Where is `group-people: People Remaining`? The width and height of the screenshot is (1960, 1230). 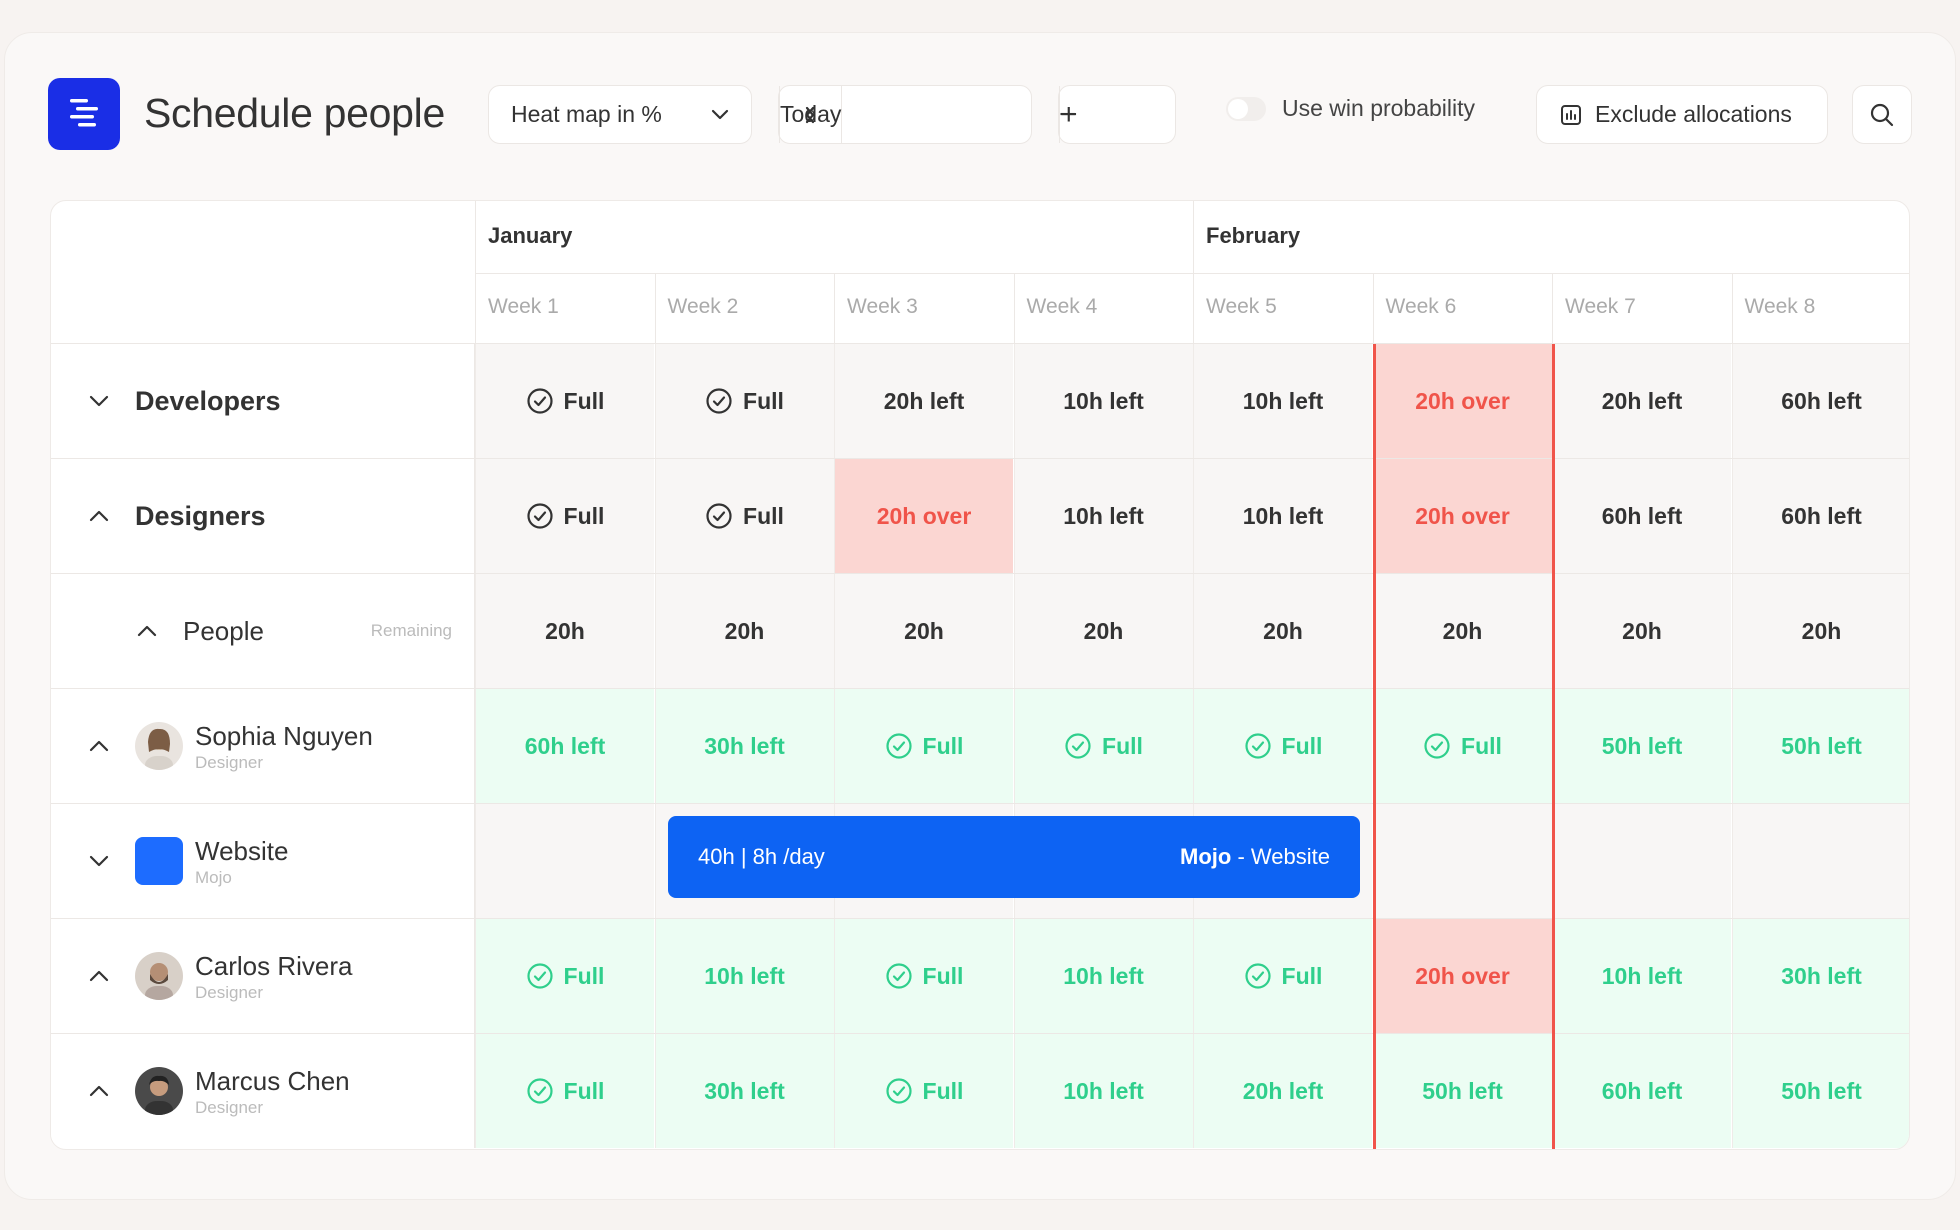 group-people: People Remaining is located at coordinates (263, 631).